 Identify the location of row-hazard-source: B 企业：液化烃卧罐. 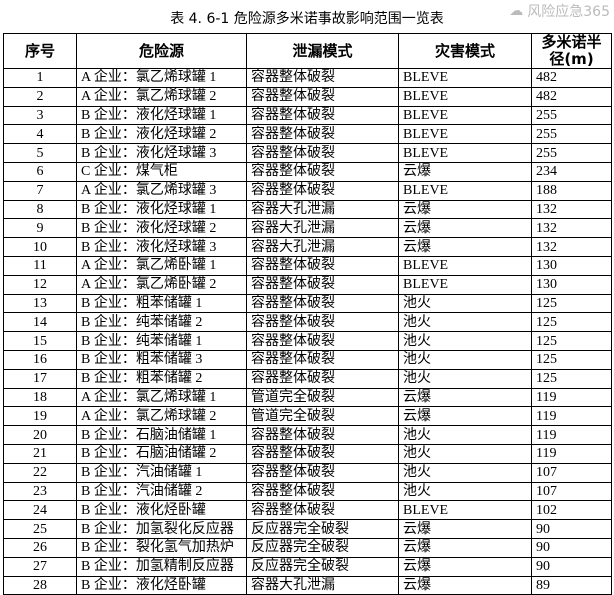
(161, 585).